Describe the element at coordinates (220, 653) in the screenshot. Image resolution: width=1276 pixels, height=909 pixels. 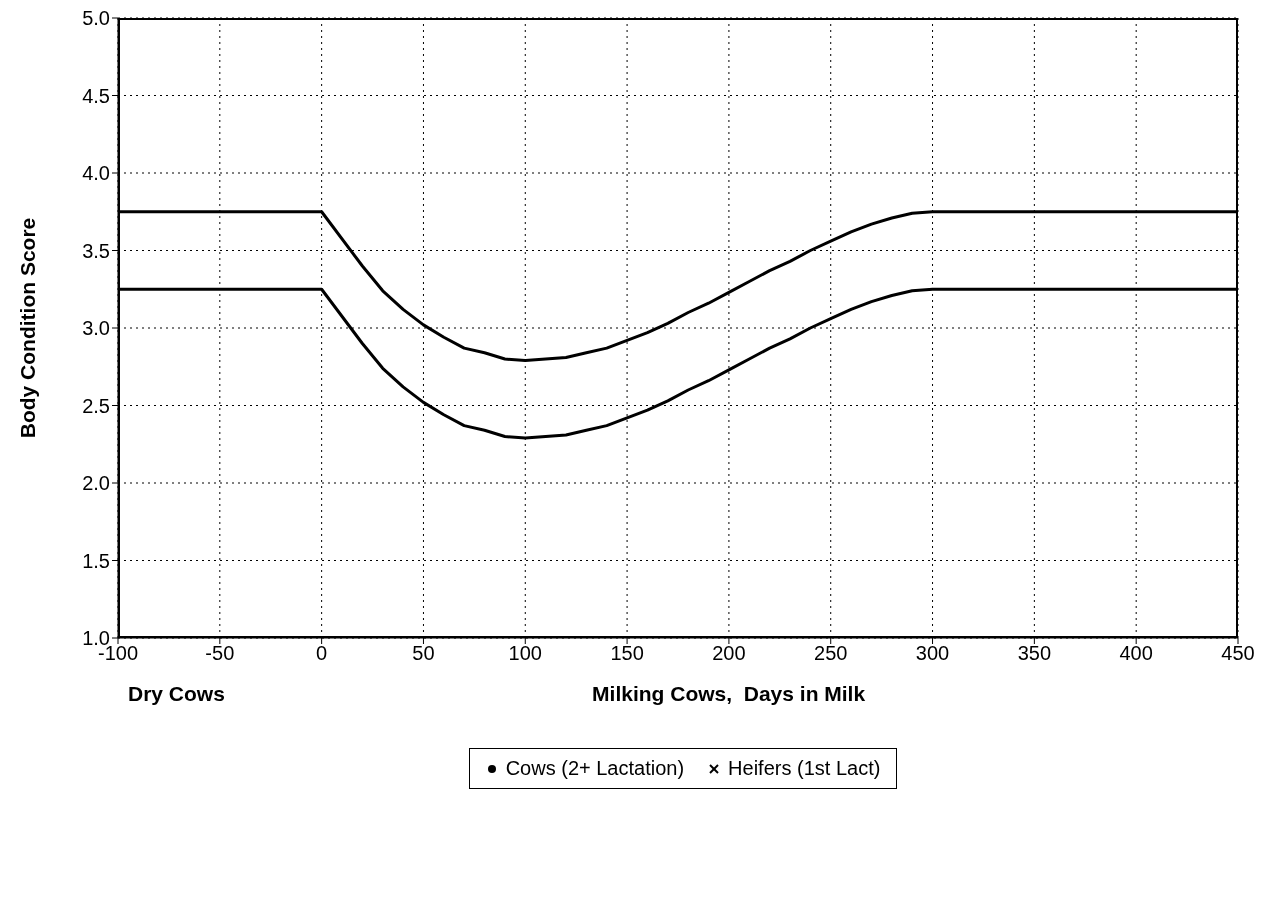
I see `x-tick-label: -50` at that location.